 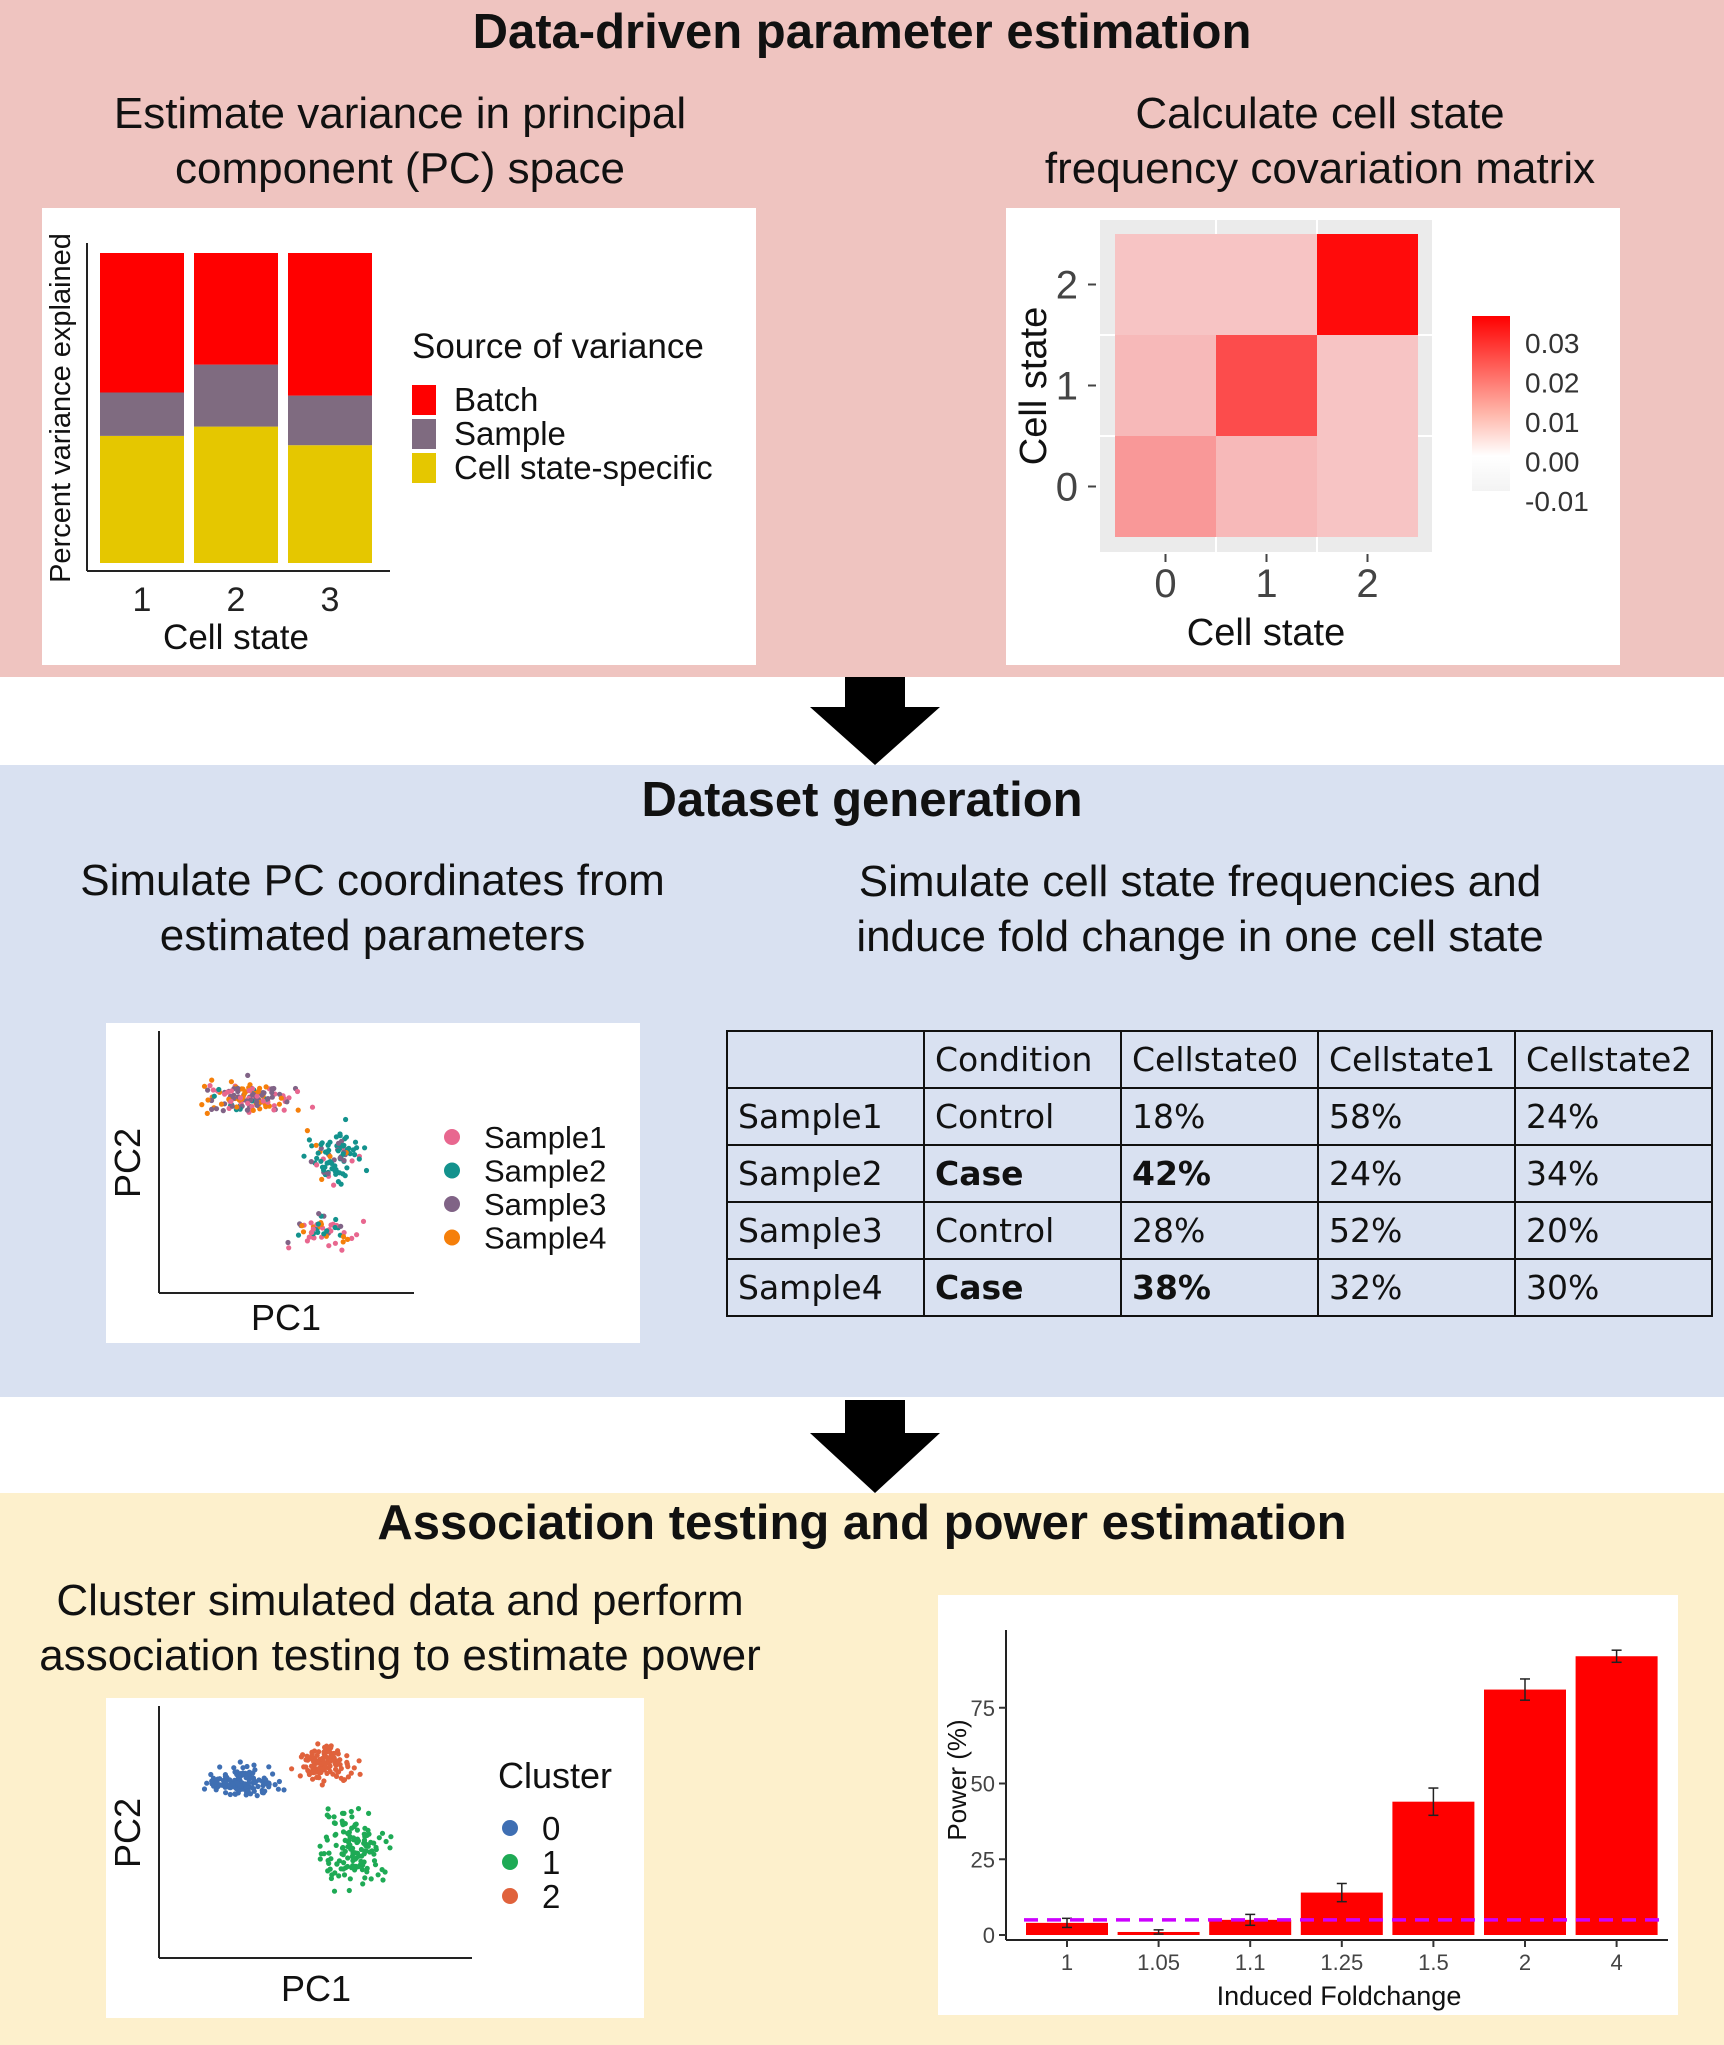 I want to click on table-cell: 18%, so click(x=1219, y=1116).